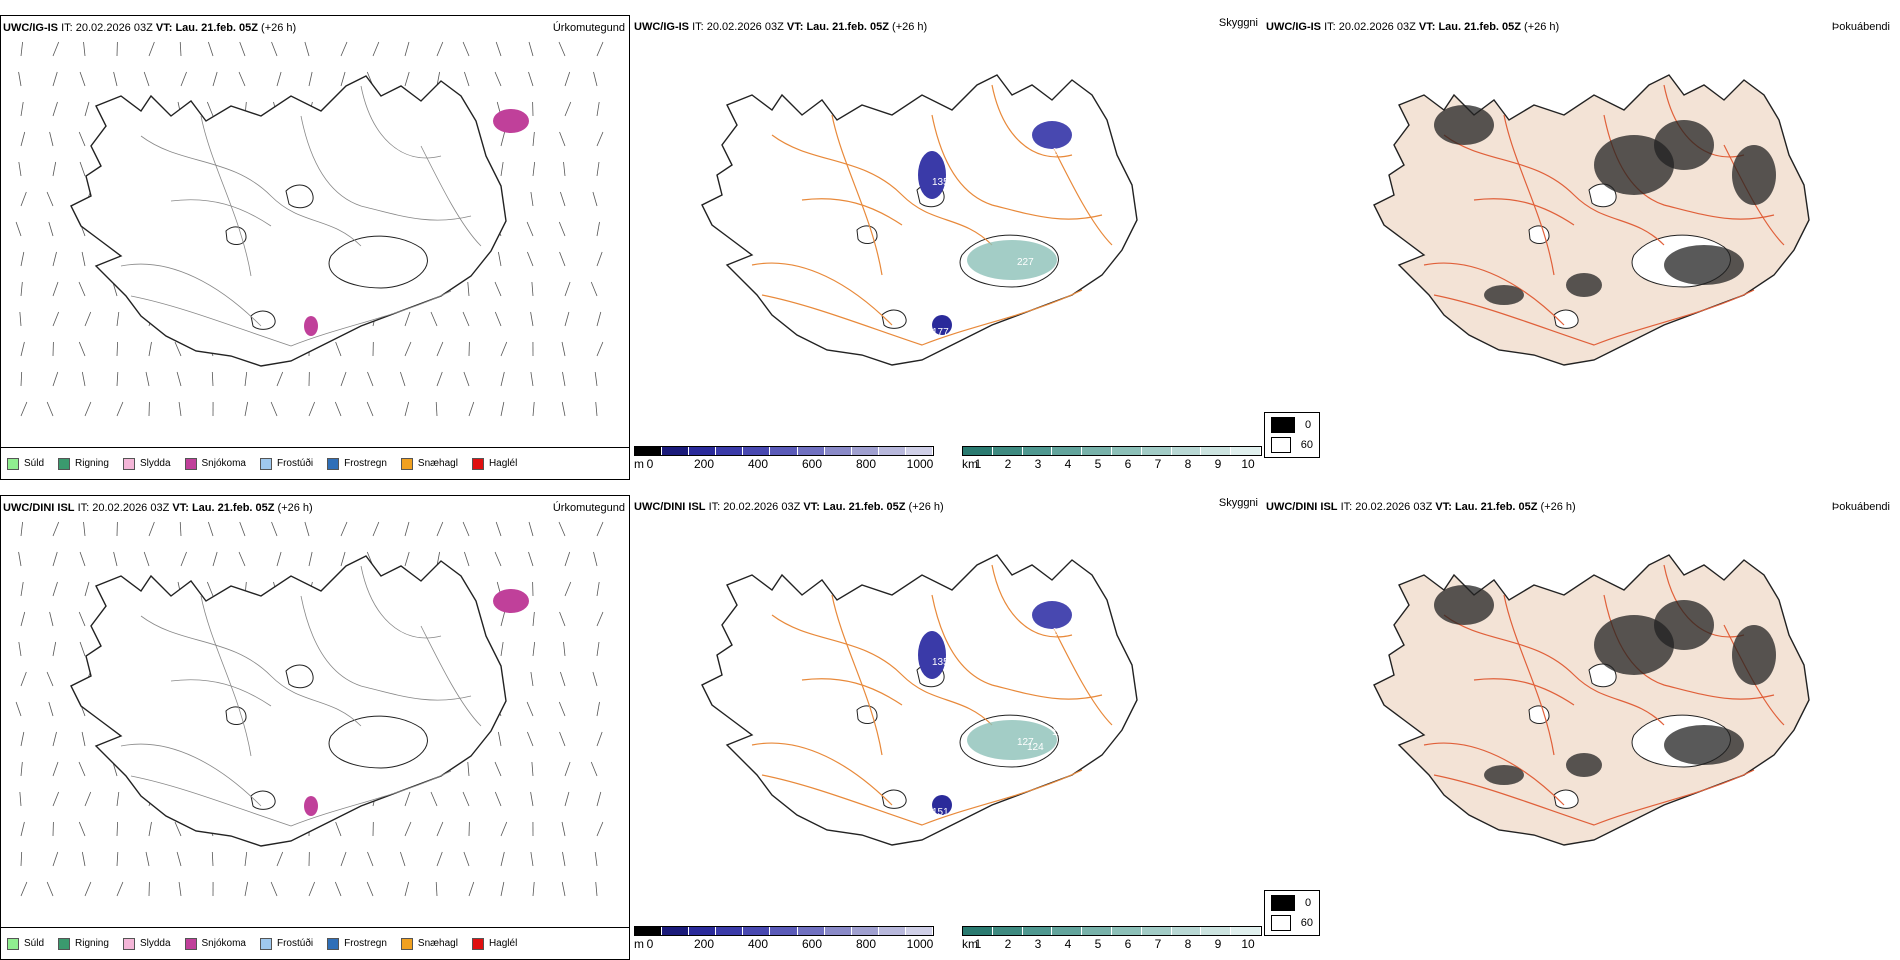 The height and width of the screenshot is (960, 1900). Describe the element at coordinates (25, 464) in the screenshot. I see `legend-item: Súld` at that location.